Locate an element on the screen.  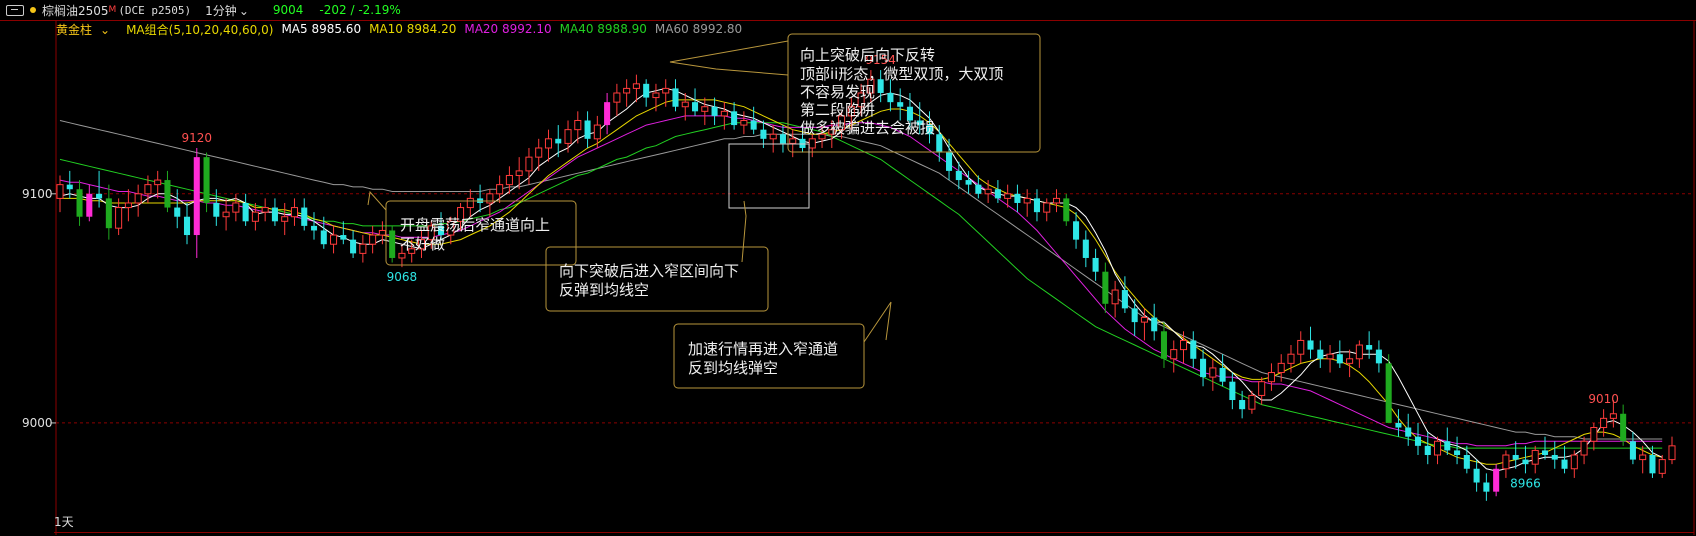
symbol-name: 棕榈油2505 is located at coordinates (75, 10).